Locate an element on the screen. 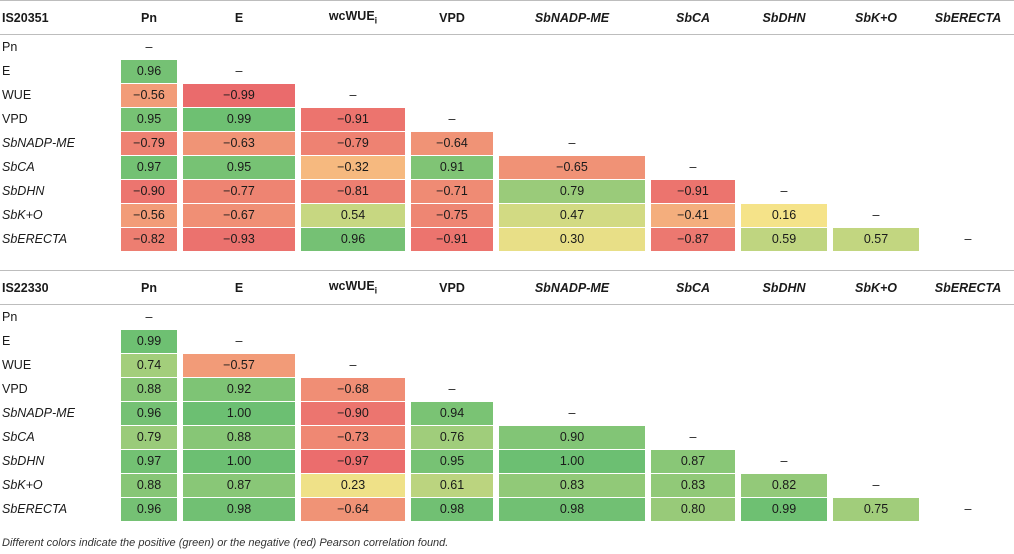 This screenshot has width=1014, height=554. correlation-cell: −0.67 is located at coordinates (239, 215).